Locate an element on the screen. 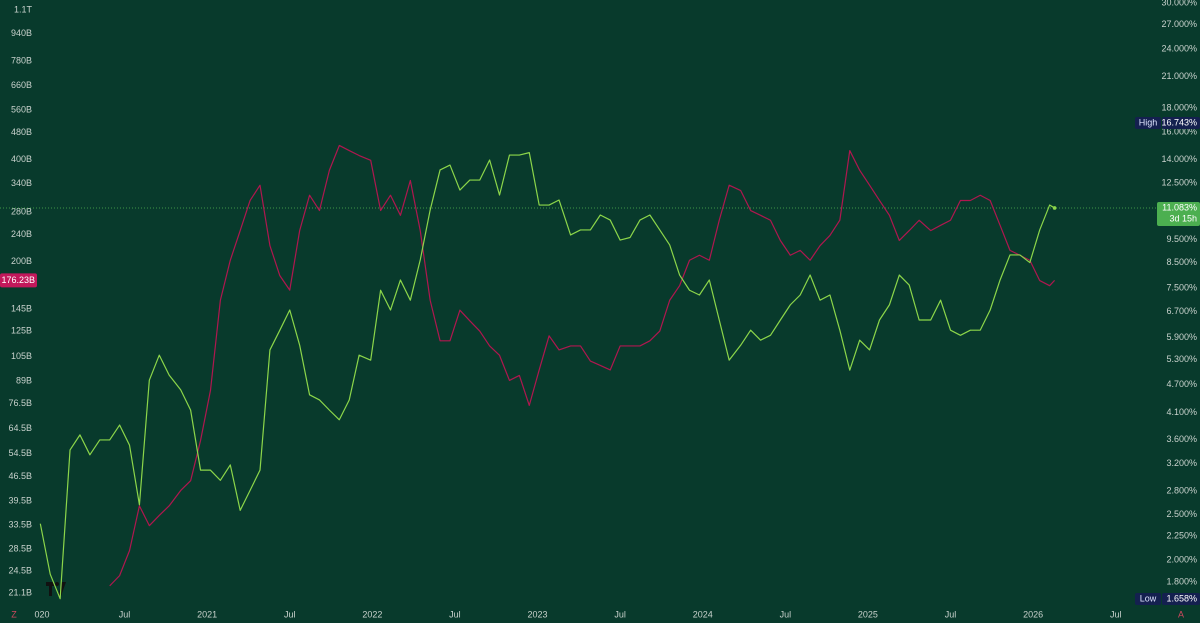 The width and height of the screenshot is (1200, 623). y2-tick-label: 6.700% is located at coordinates (1181, 311).